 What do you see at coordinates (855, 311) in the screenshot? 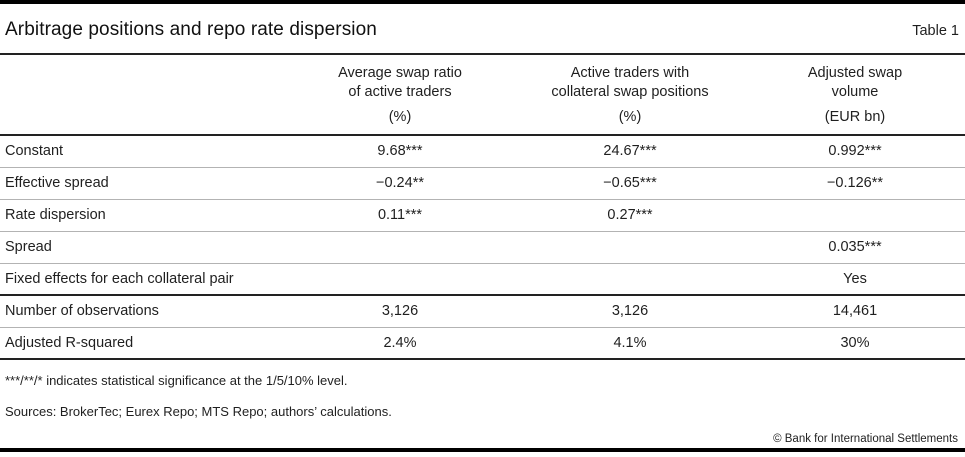
I see `cell-value: 14,461` at bounding box center [855, 311].